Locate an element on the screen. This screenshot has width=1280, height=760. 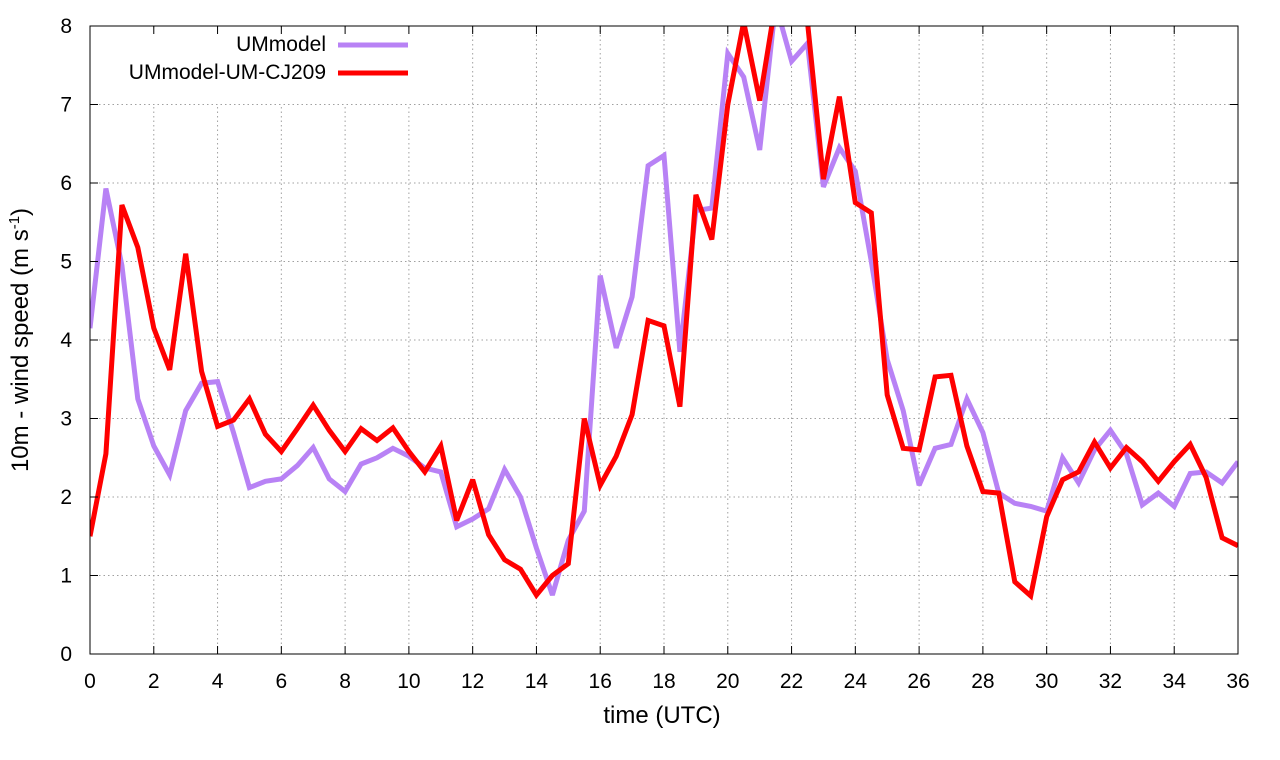
x-axis-title: time (UTC) is located at coordinates (661, 715).